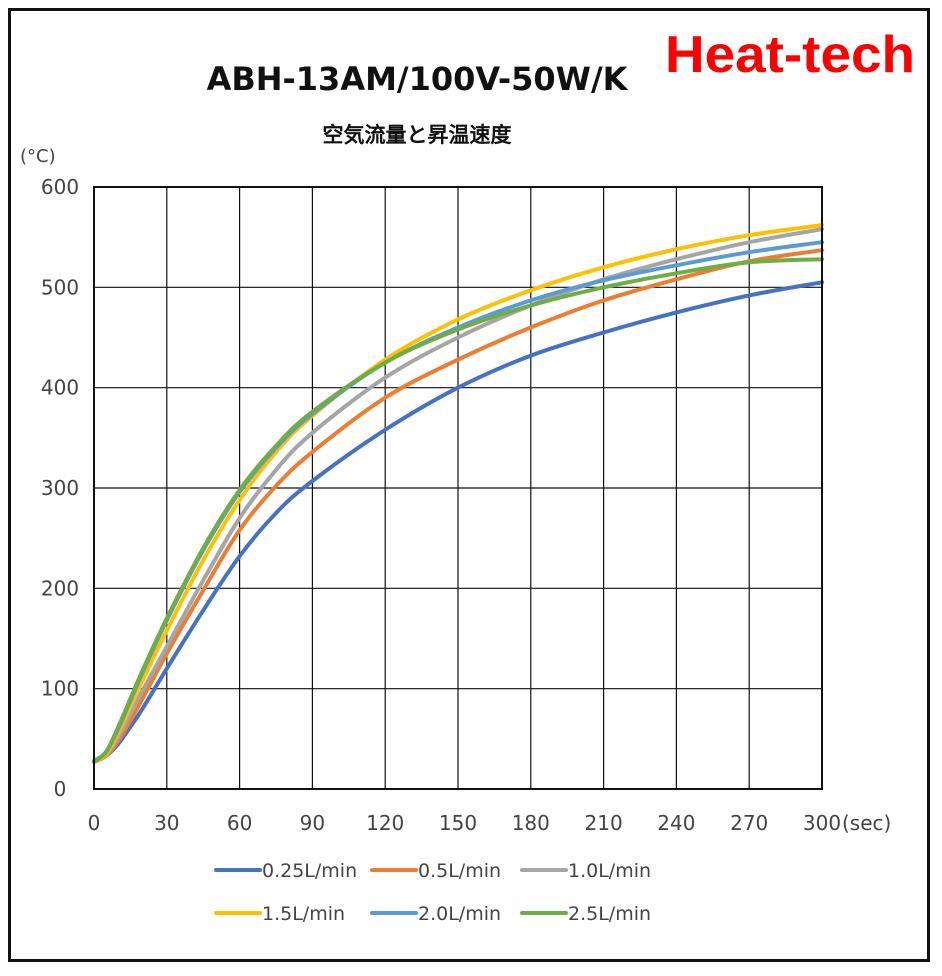 This screenshot has height=976, width=942. Describe the element at coordinates (604, 823) in the screenshot. I see `x-tick-label: 210` at that location.